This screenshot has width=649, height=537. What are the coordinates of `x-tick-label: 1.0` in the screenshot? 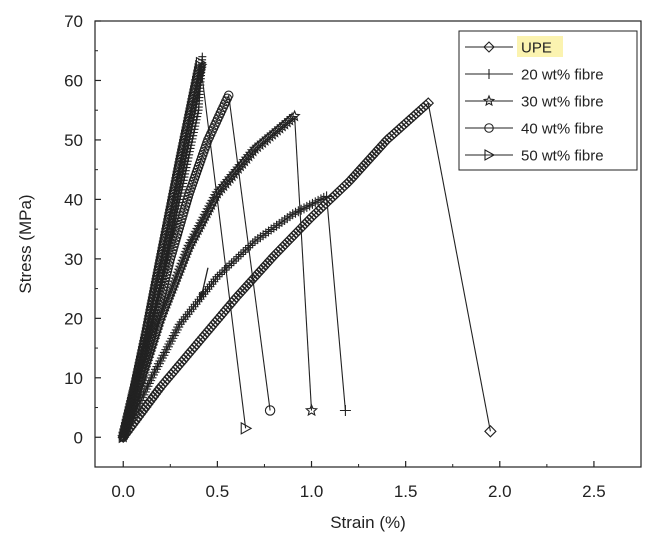 It's located at (312, 491).